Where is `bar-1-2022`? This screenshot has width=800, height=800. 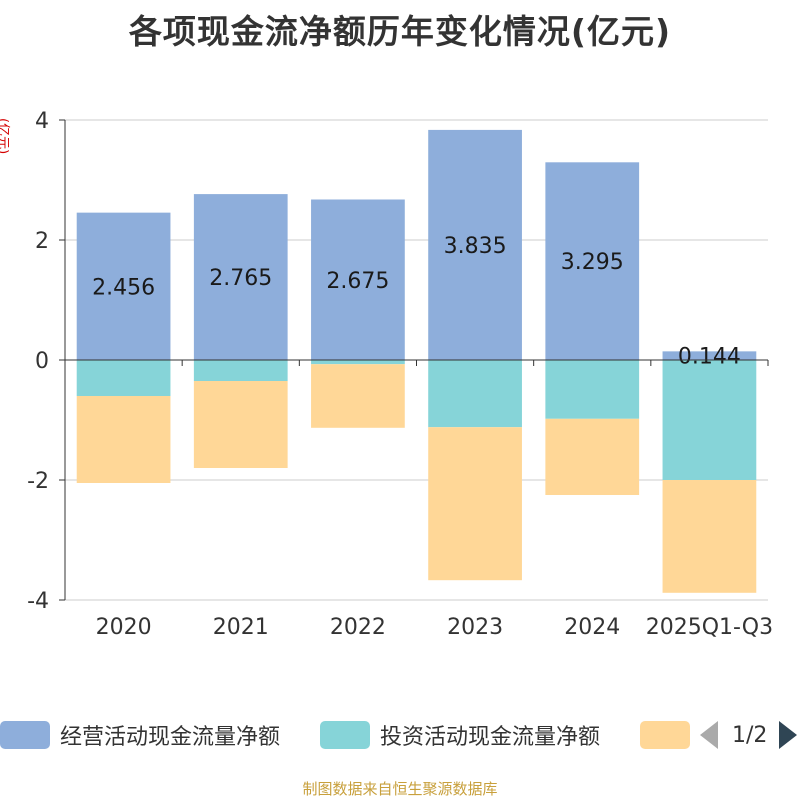 bar-1-2022 is located at coordinates (358, 362).